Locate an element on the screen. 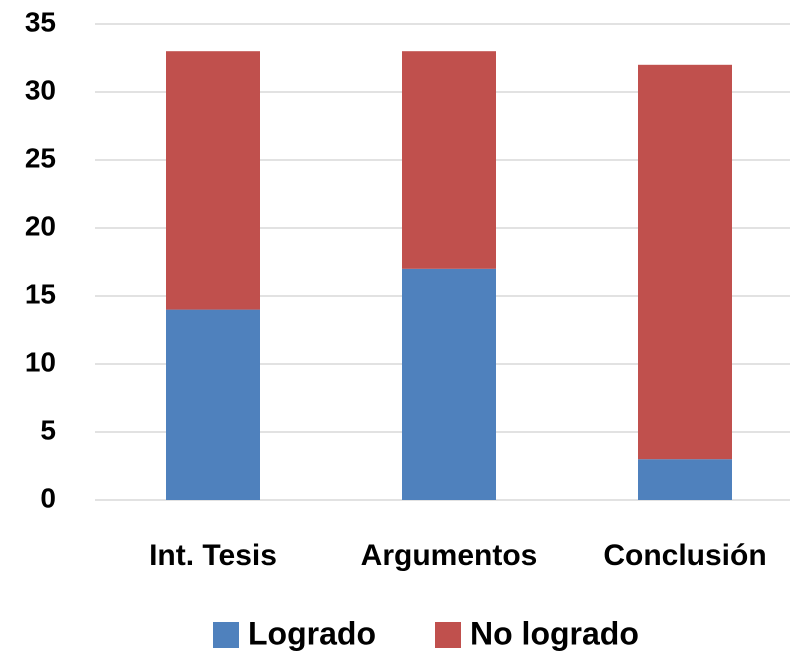  y-tick-label: 0 is located at coordinates (48, 497).